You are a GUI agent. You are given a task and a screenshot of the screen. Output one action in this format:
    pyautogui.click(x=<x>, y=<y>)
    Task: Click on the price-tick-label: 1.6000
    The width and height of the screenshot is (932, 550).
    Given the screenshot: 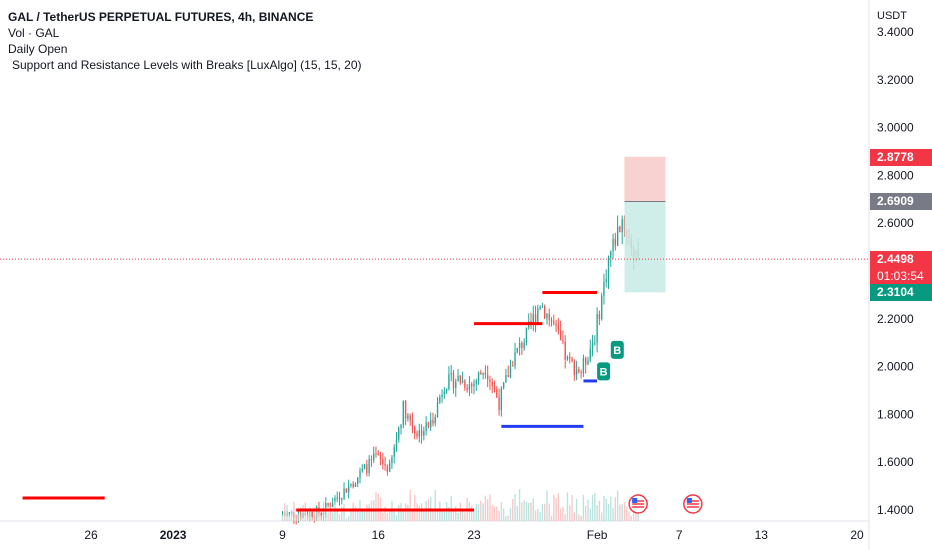 What is the action you would take?
    pyautogui.click(x=895, y=462)
    